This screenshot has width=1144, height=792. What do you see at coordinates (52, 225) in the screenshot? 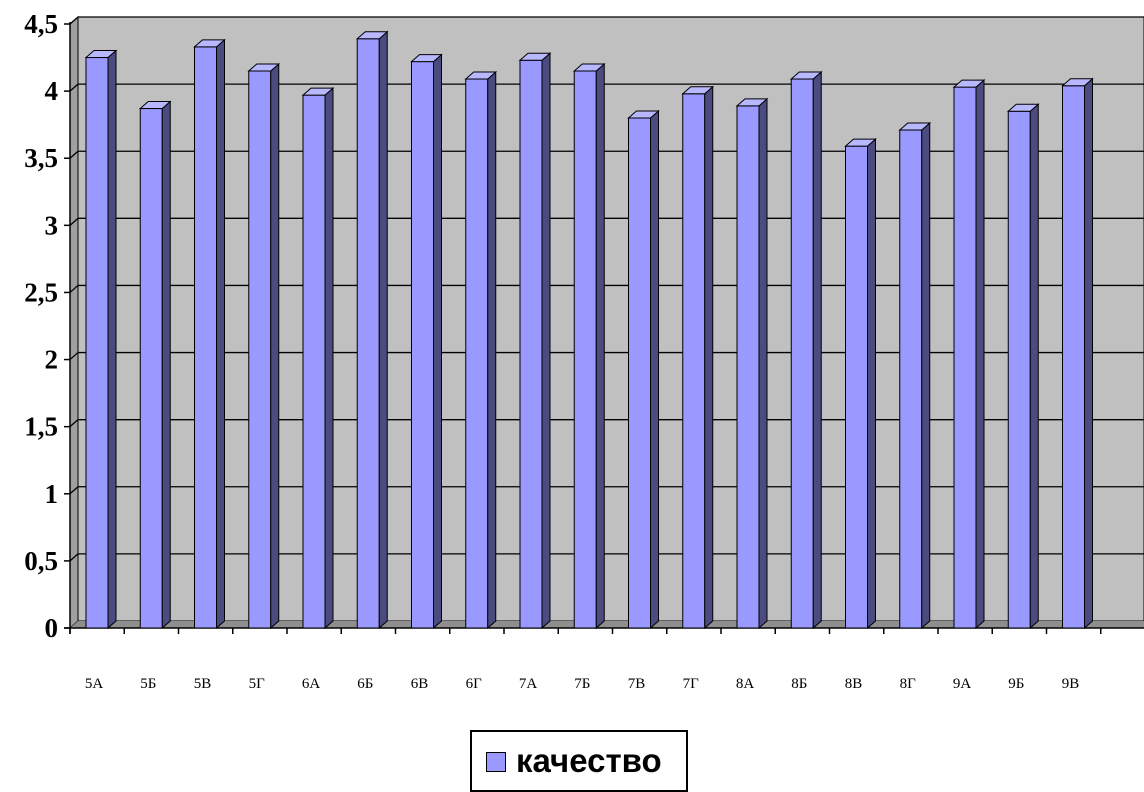
I see `y-tick-label: 3` at bounding box center [52, 225].